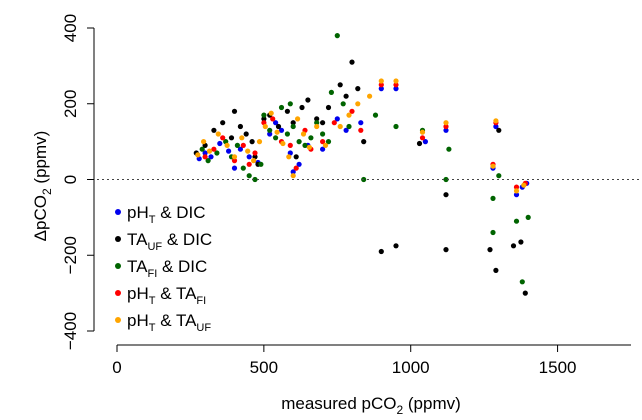  Describe the element at coordinates (371, 360) in the screenshot. I see `x-axis: 0 500 1000 1500` at that location.